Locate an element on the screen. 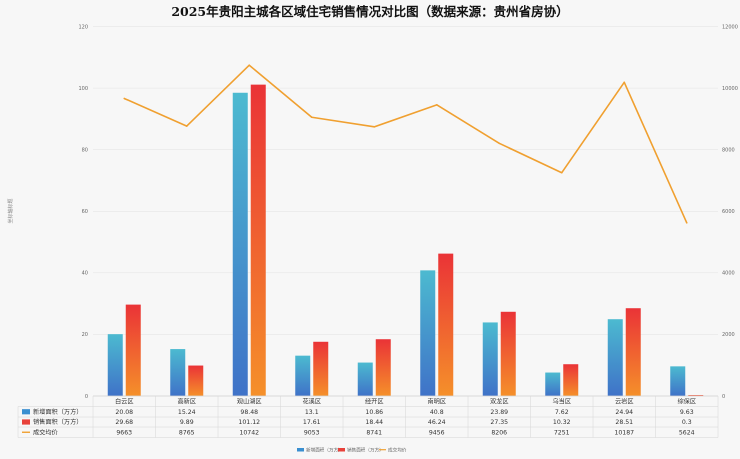 The width and height of the screenshot is (740, 459). y-left-tick-label: 120 is located at coordinates (83, 27).